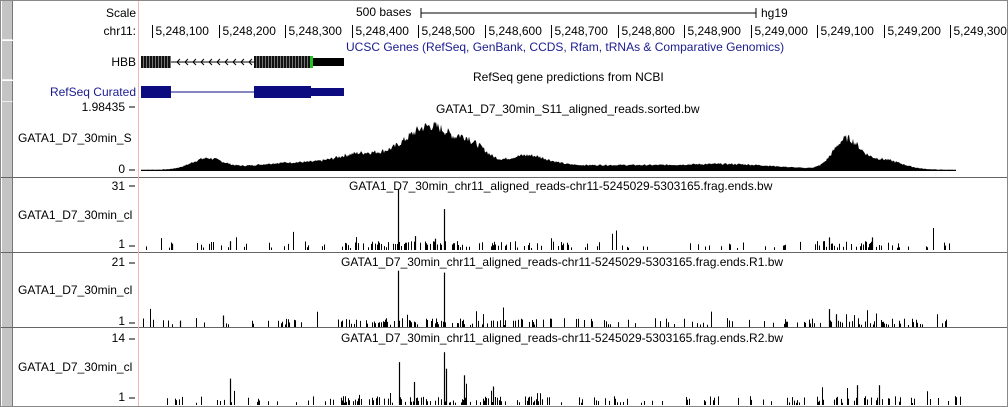 The image size is (1008, 407). I want to click on ruler-tick-label: 5,248,900, so click(714, 31).